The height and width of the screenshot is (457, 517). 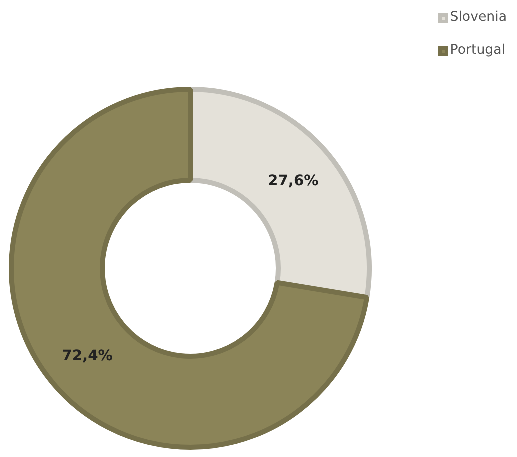 What do you see at coordinates (478, 17) in the screenshot?
I see `legend-label: Slovenia` at bounding box center [478, 17].